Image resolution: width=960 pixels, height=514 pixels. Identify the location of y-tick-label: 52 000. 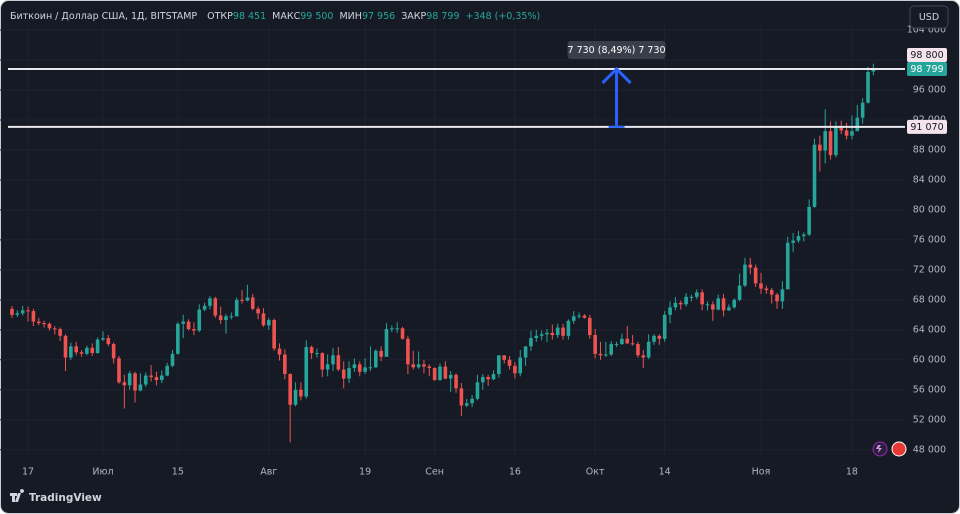
(929, 419).